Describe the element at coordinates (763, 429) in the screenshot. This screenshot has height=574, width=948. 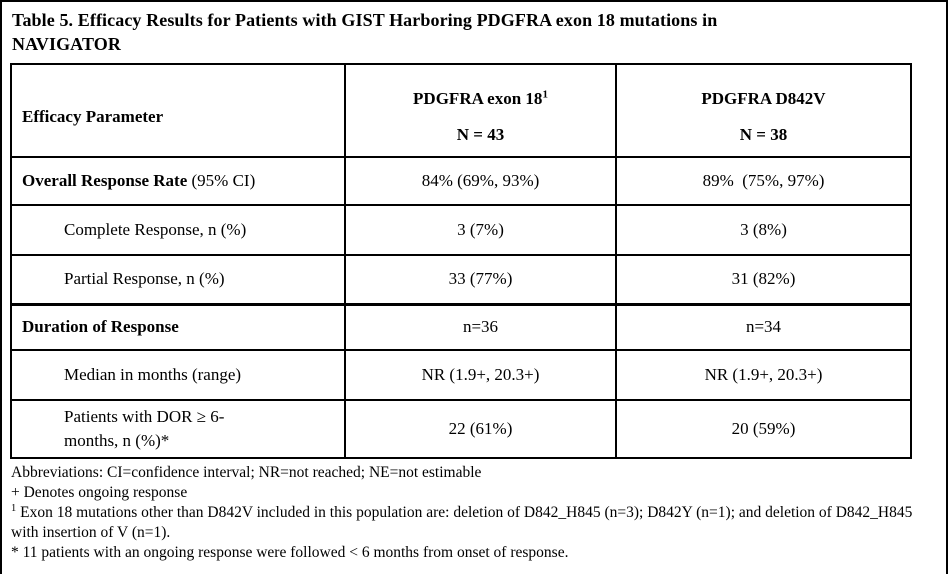
I see `value-d842v-dor-6mo: 20 (59%)` at that location.